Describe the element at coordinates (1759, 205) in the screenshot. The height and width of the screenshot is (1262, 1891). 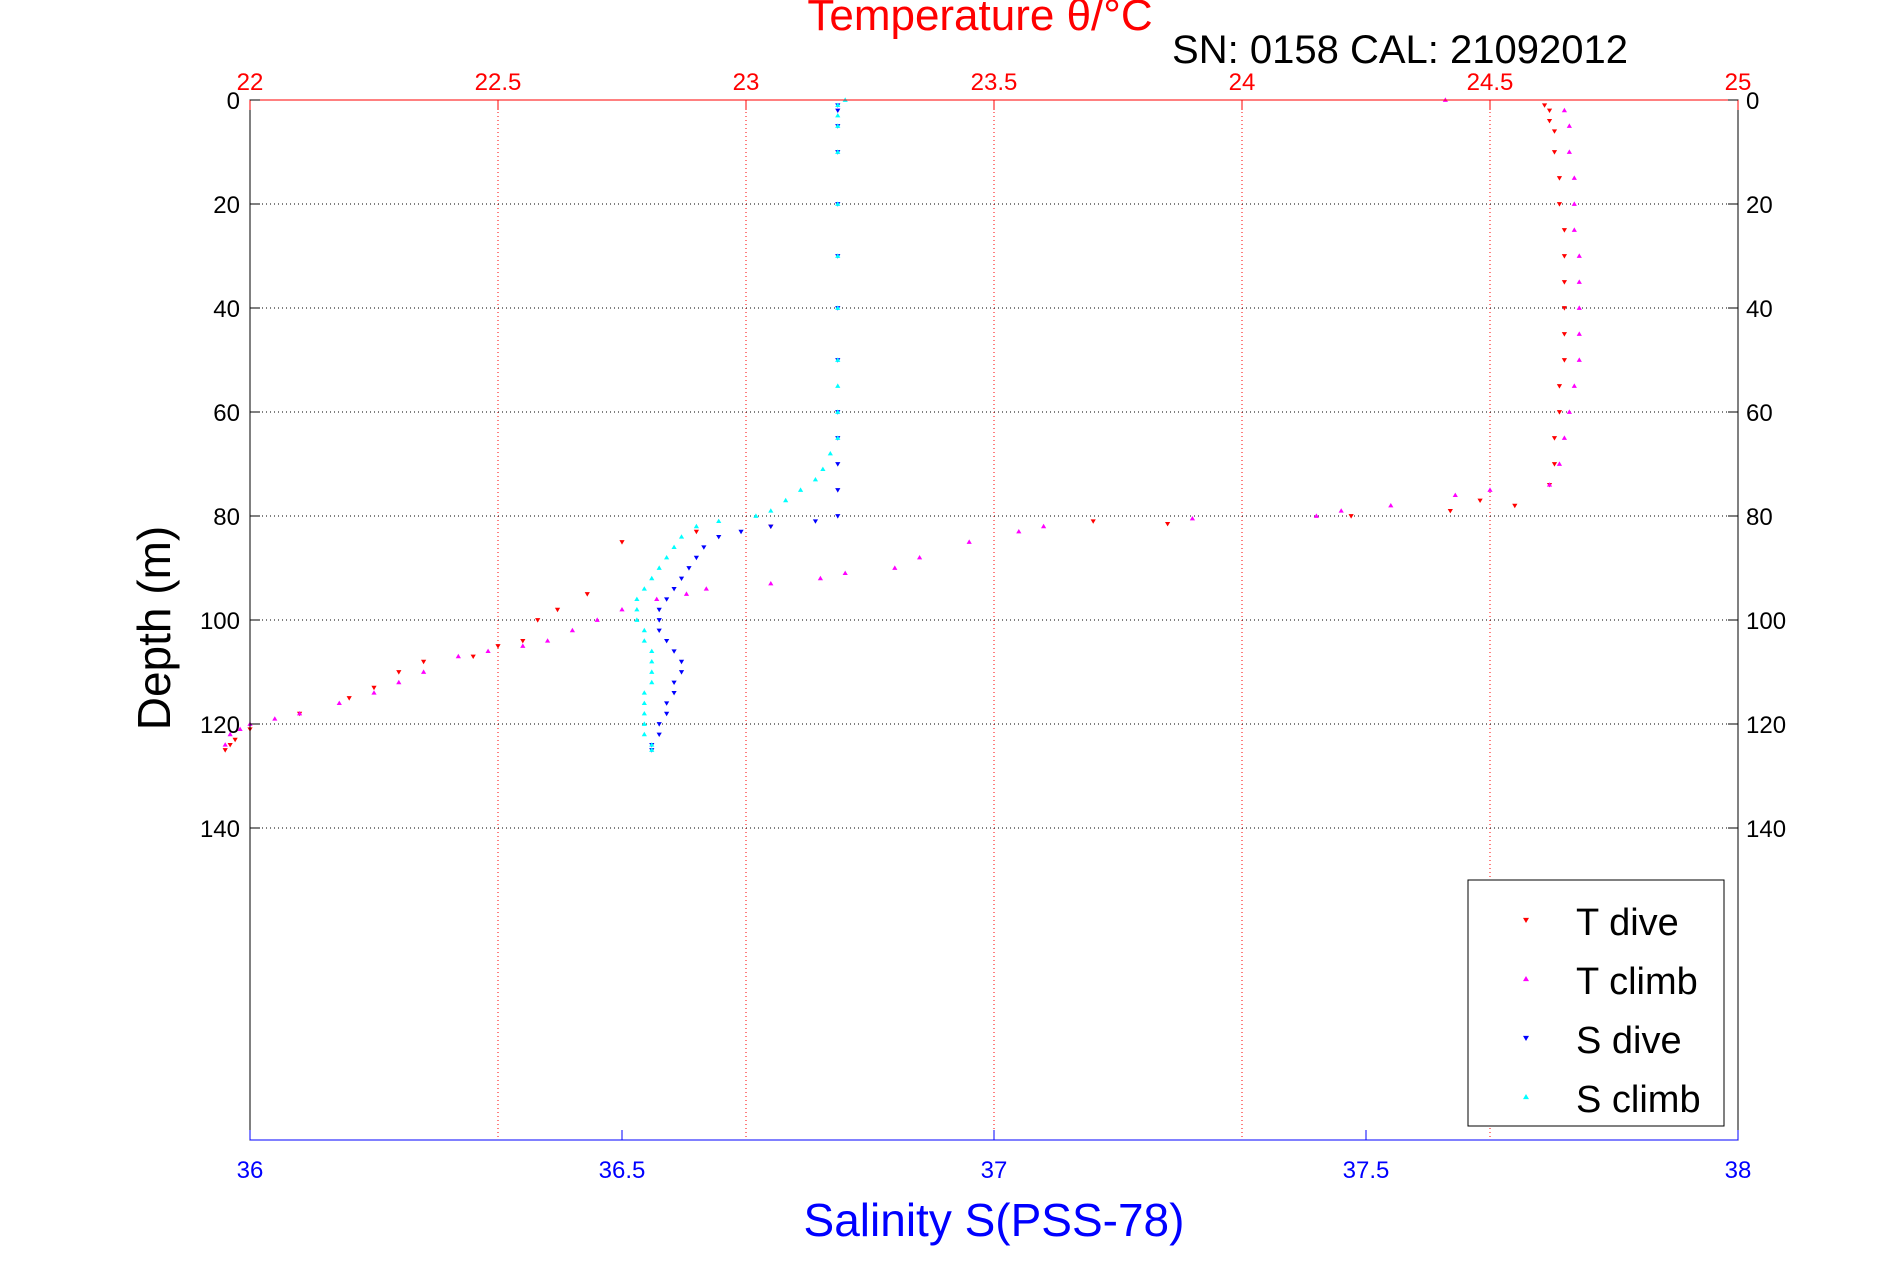
I see `depth-tick-label-right: 20` at that location.